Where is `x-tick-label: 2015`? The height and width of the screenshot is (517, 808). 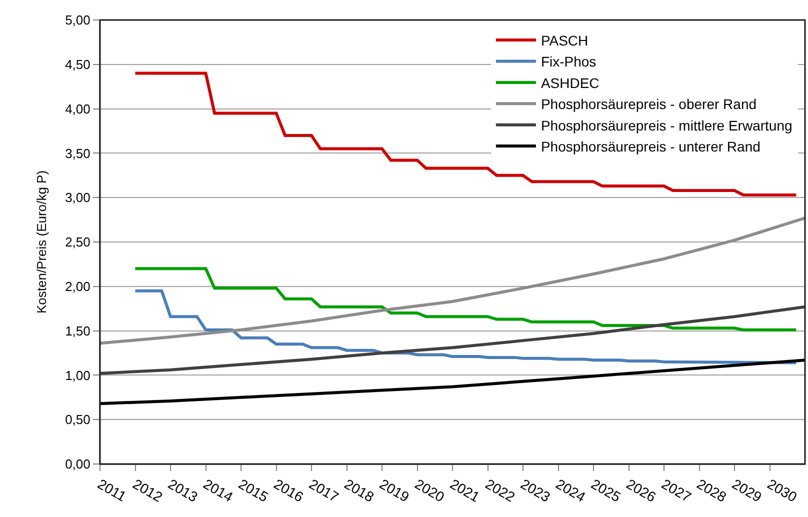 x-tick-label: 2015 is located at coordinates (254, 491).